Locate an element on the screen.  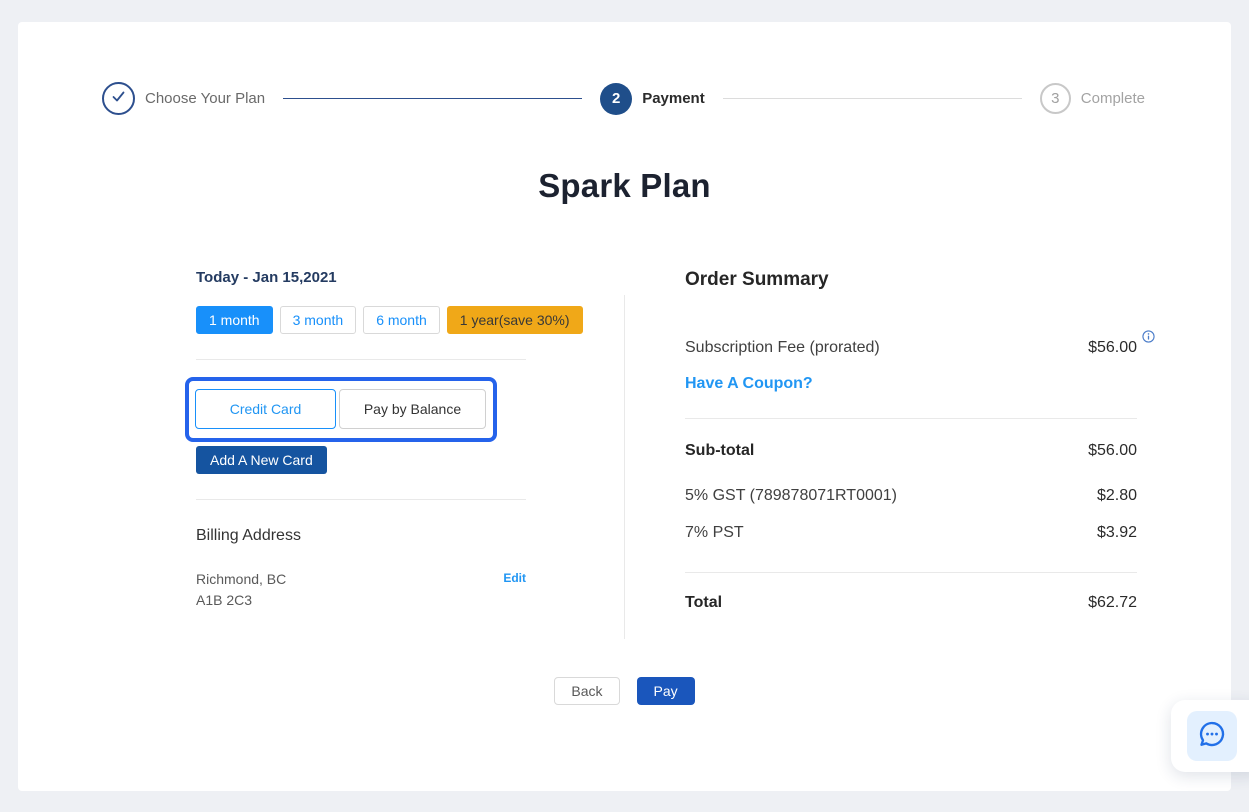
step-label: Choose Your Plan is located at coordinates (205, 98).